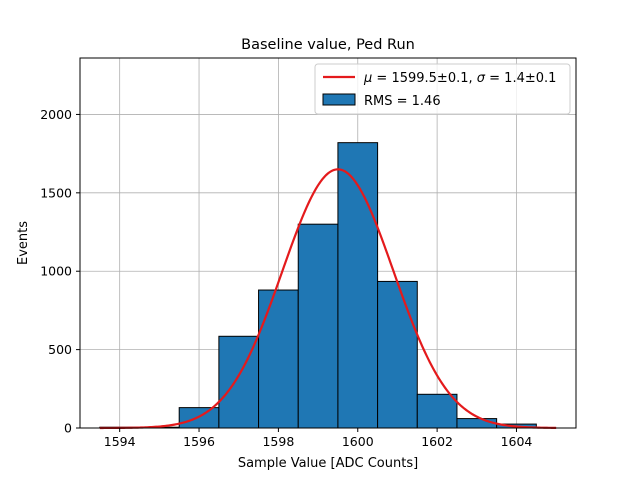 The width and height of the screenshot is (640, 485). I want to click on y-axis-label: Events, so click(23, 243).